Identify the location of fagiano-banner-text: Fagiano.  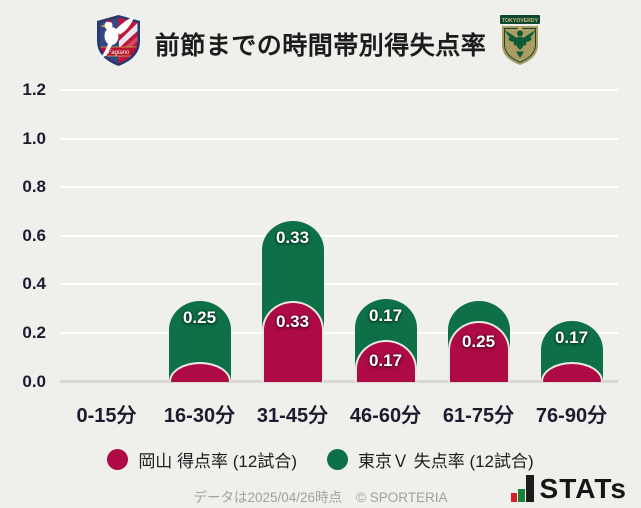
(119, 53).